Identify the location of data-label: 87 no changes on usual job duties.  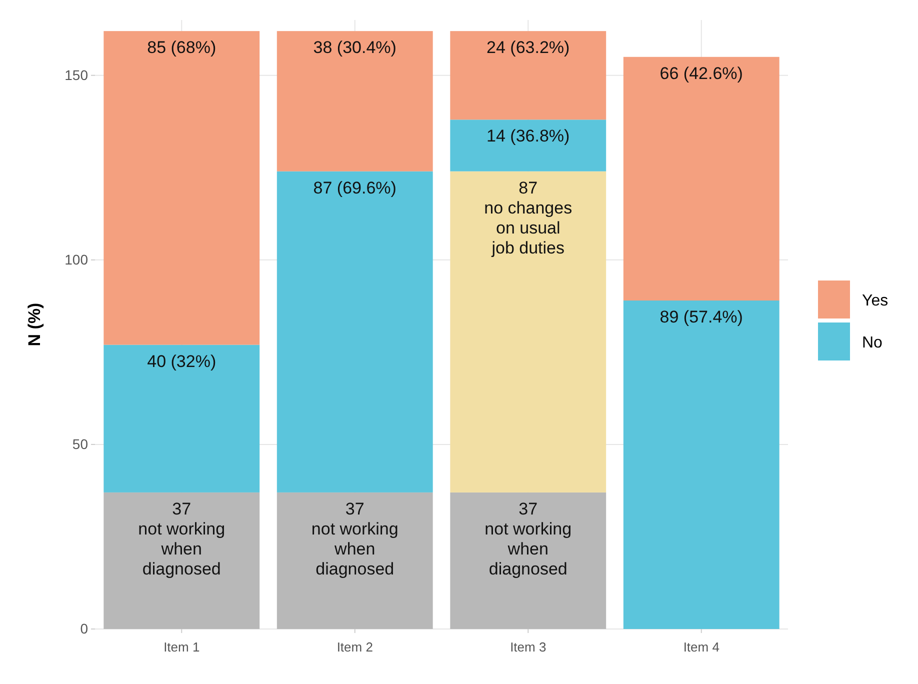
(528, 218).